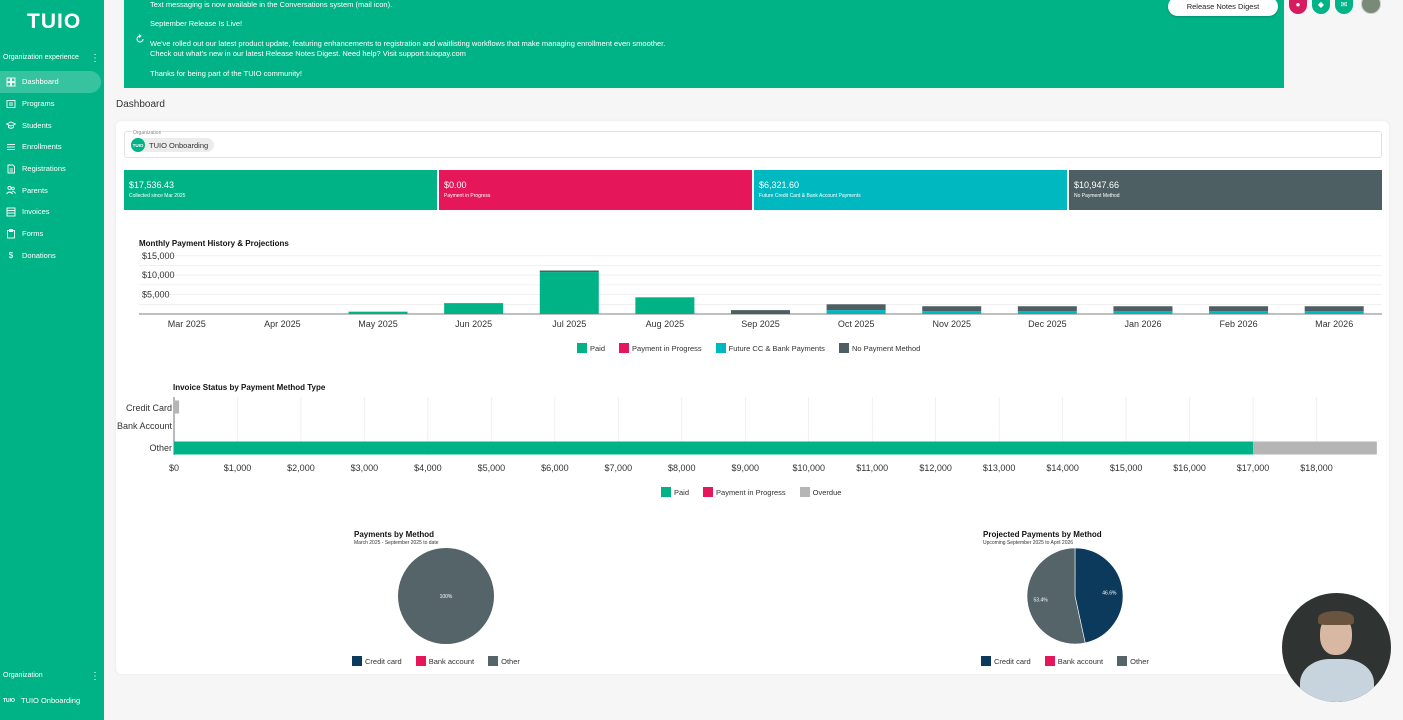 The image size is (1403, 720). What do you see at coordinates (50, 700) in the screenshot?
I see `sidebar-org-name: TUIO Onboarding` at bounding box center [50, 700].